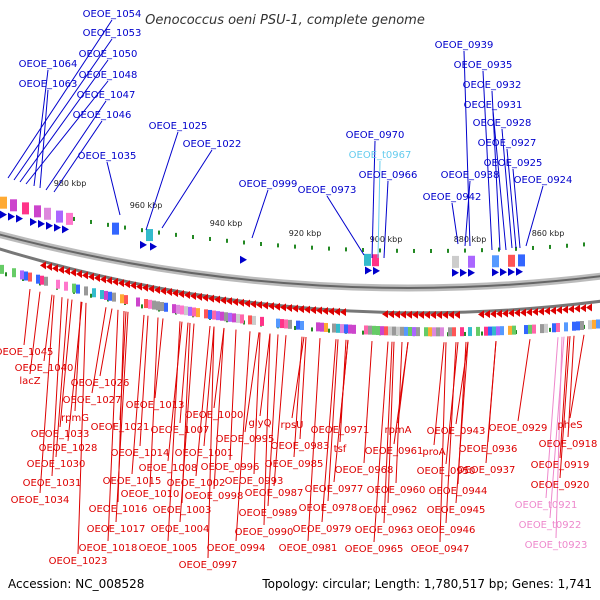 This screenshot has height=600, width=600. What do you see at coordinates (40, 500) in the screenshot?
I see `gene-label: OEOE_1034` at bounding box center [40, 500].